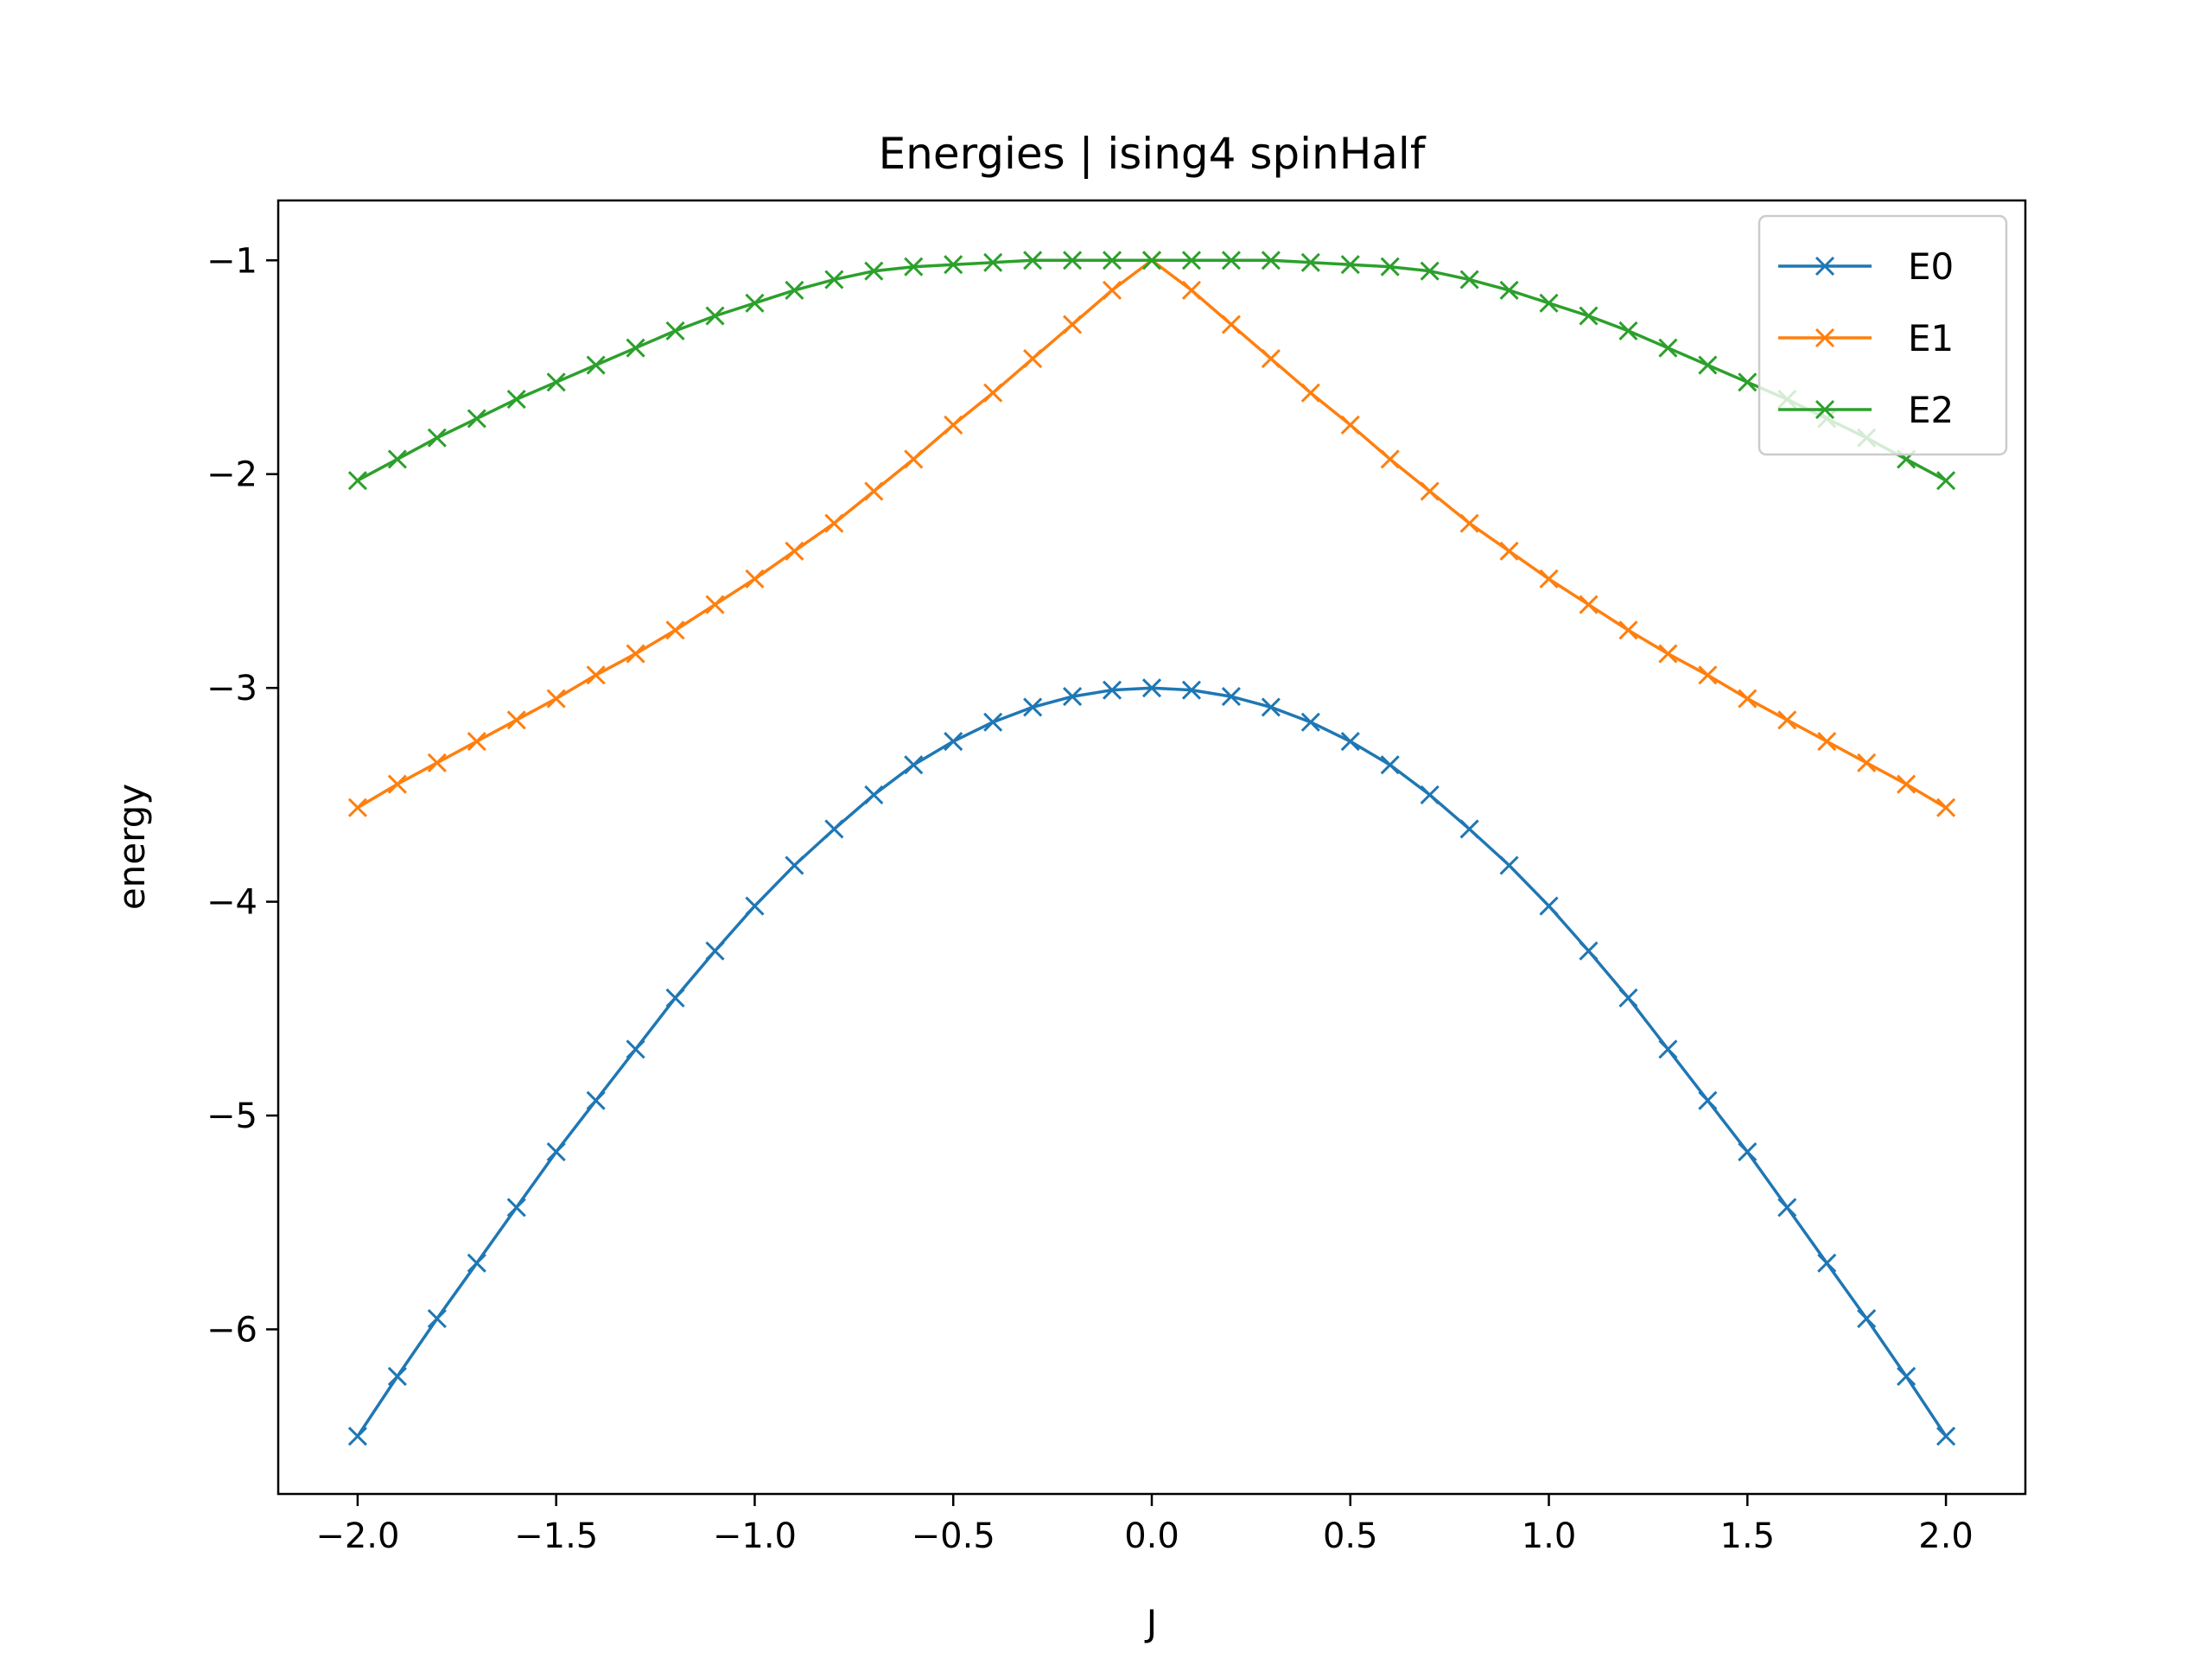 Image resolution: width=2212 pixels, height=1659 pixels. Describe the element at coordinates (1931, 266) in the screenshot. I see `legend-label-E0: E0` at that location.